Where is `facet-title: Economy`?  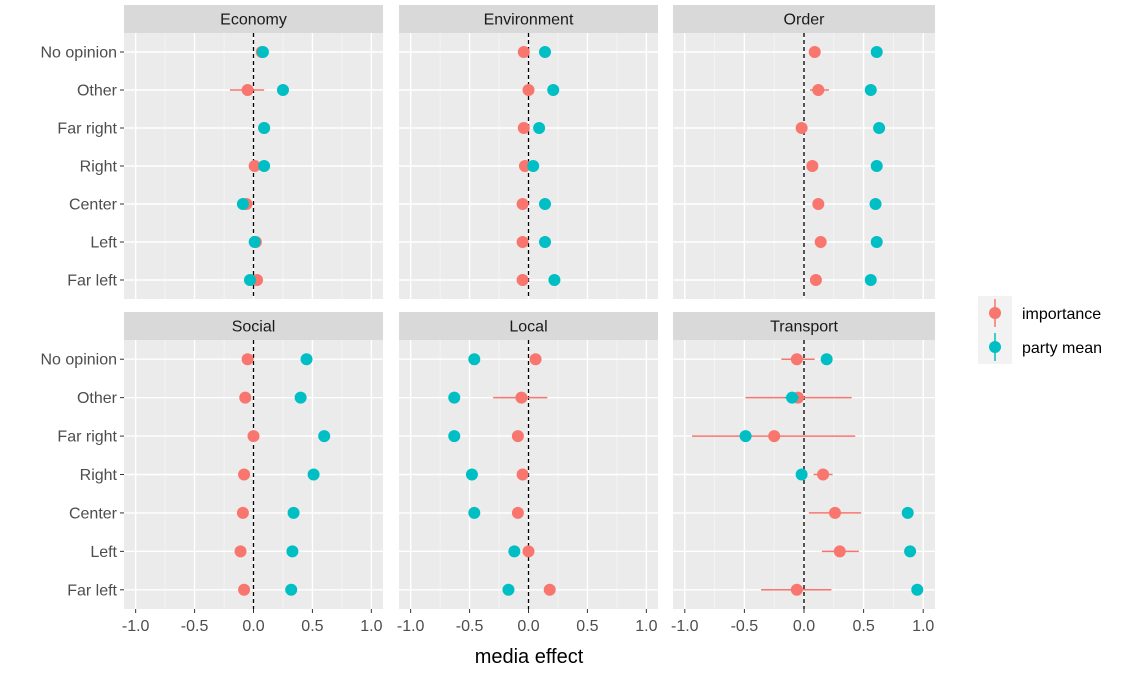 facet-title: Economy is located at coordinates (253, 20).